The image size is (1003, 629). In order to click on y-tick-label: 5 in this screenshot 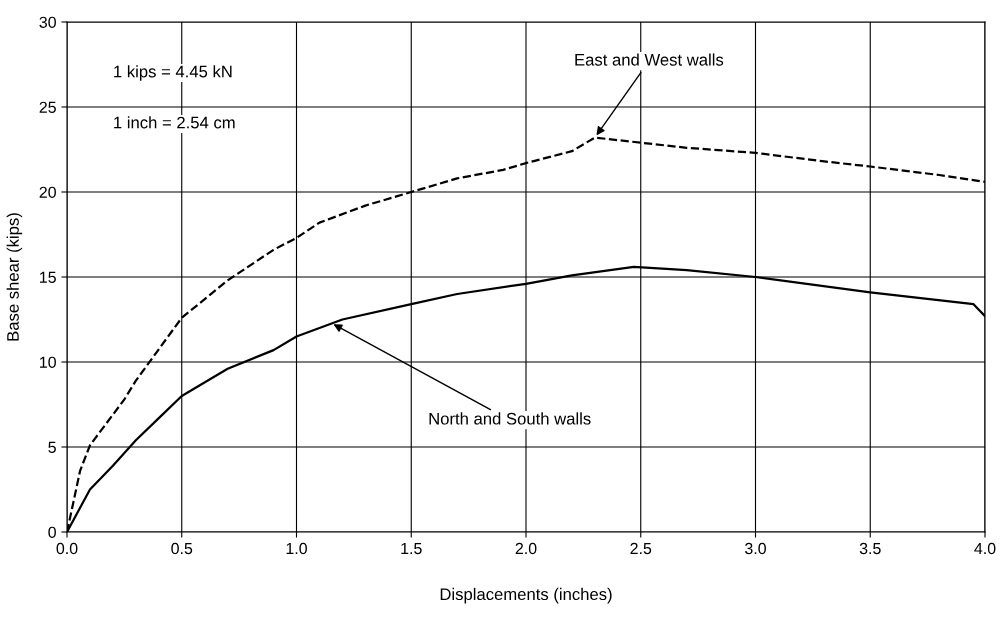, I will do `click(52, 447)`.